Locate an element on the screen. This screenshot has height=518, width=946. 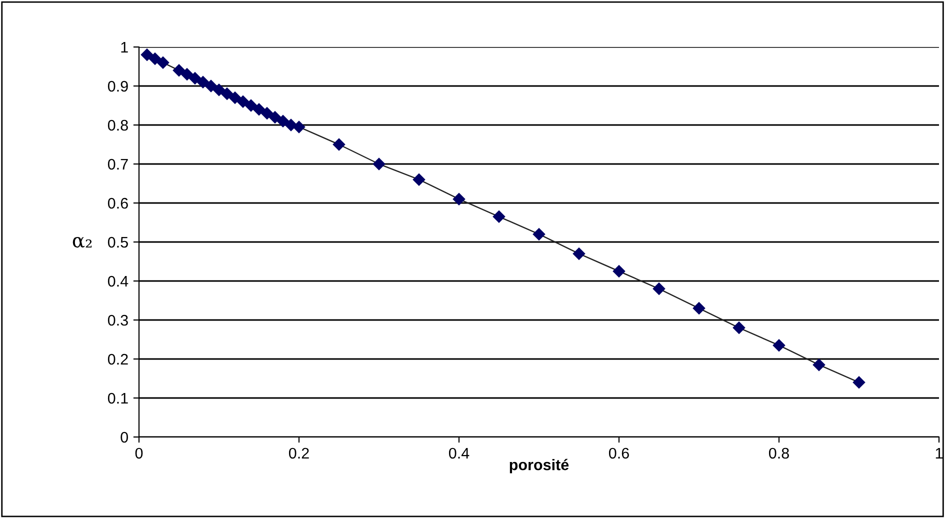
y-tick-label: 0.9 is located at coordinates (118, 86).